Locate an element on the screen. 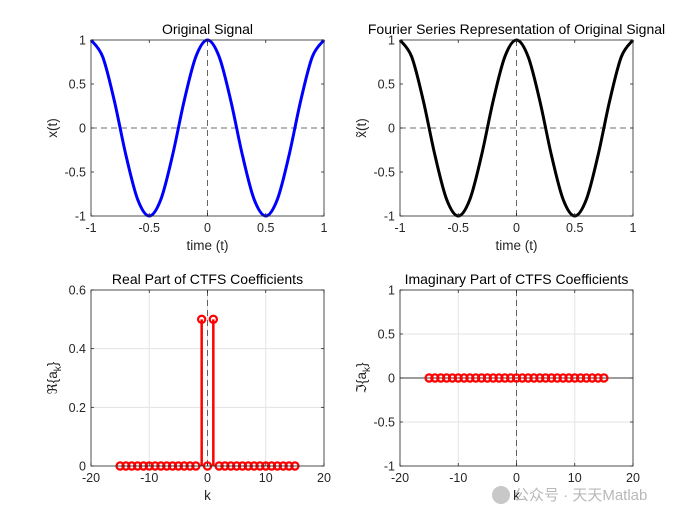 This screenshot has height=525, width=700. y-axis-label: x(t) is located at coordinates (52, 128).